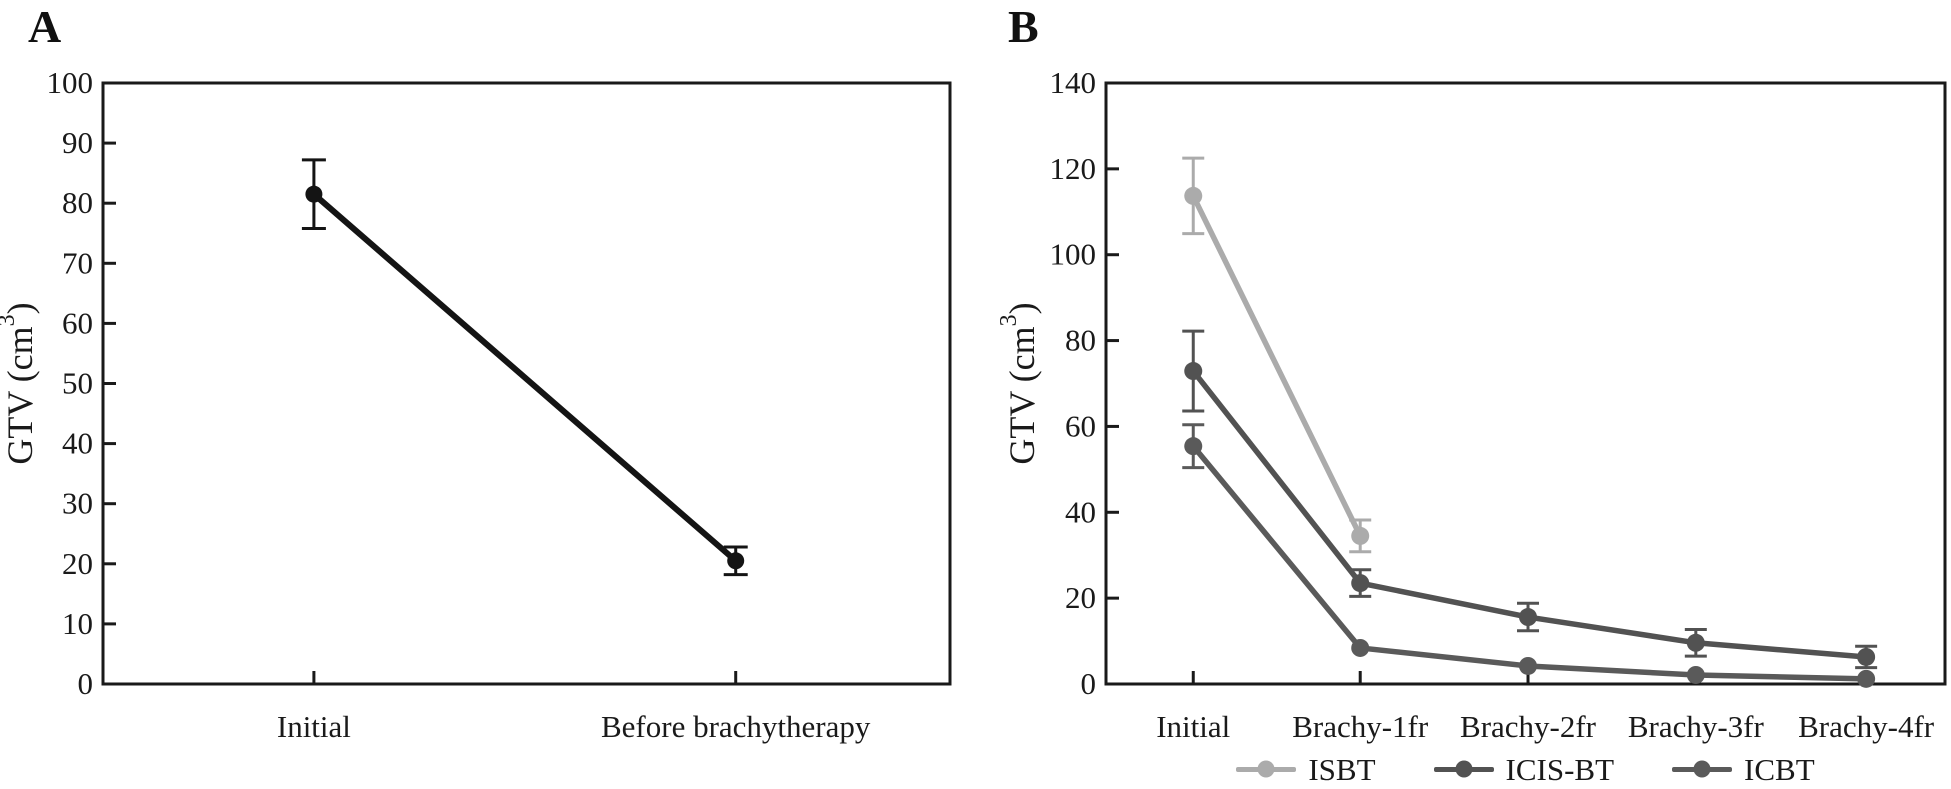 This screenshot has width=1951, height=789. What do you see at coordinates (736, 726) in the screenshot?
I see `x-tick-label: Before brachytherapy` at bounding box center [736, 726].